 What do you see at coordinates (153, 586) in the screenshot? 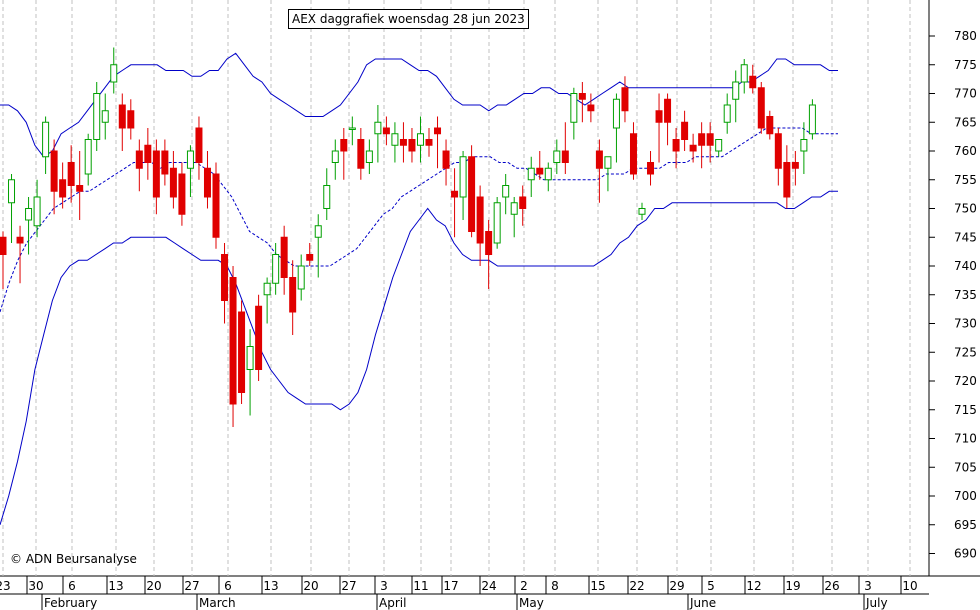
I see `x-tick-label: 20` at bounding box center [153, 586].